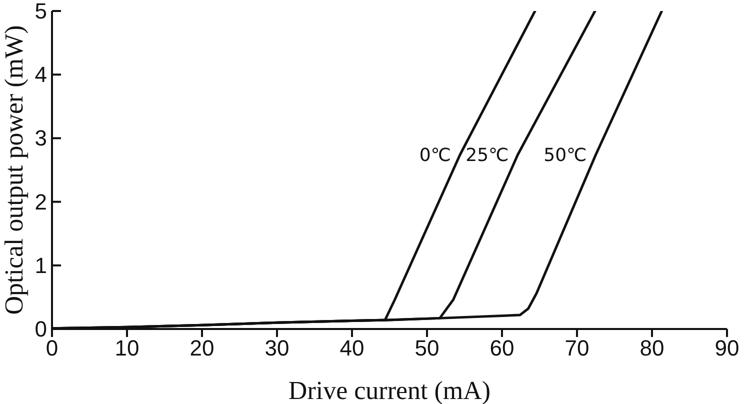  What do you see at coordinates (652, 348) in the screenshot?
I see `x-tick-label: 80` at bounding box center [652, 348].